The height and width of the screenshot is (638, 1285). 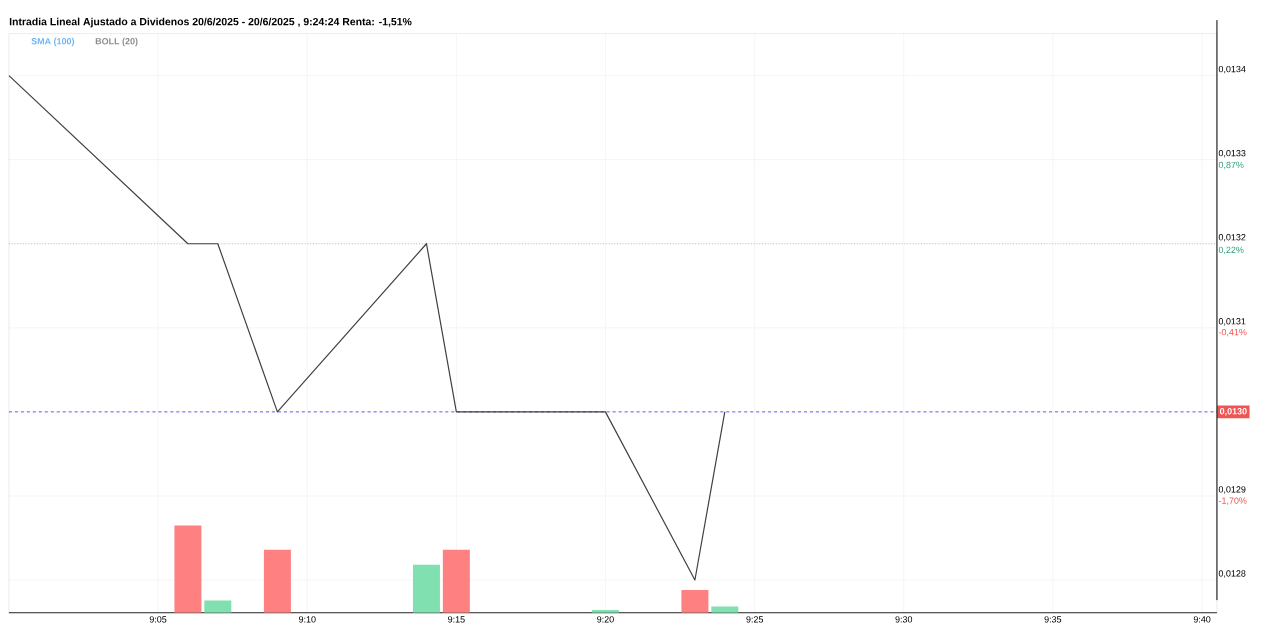 I want to click on annotation: SMA (100), so click(x=53, y=42).